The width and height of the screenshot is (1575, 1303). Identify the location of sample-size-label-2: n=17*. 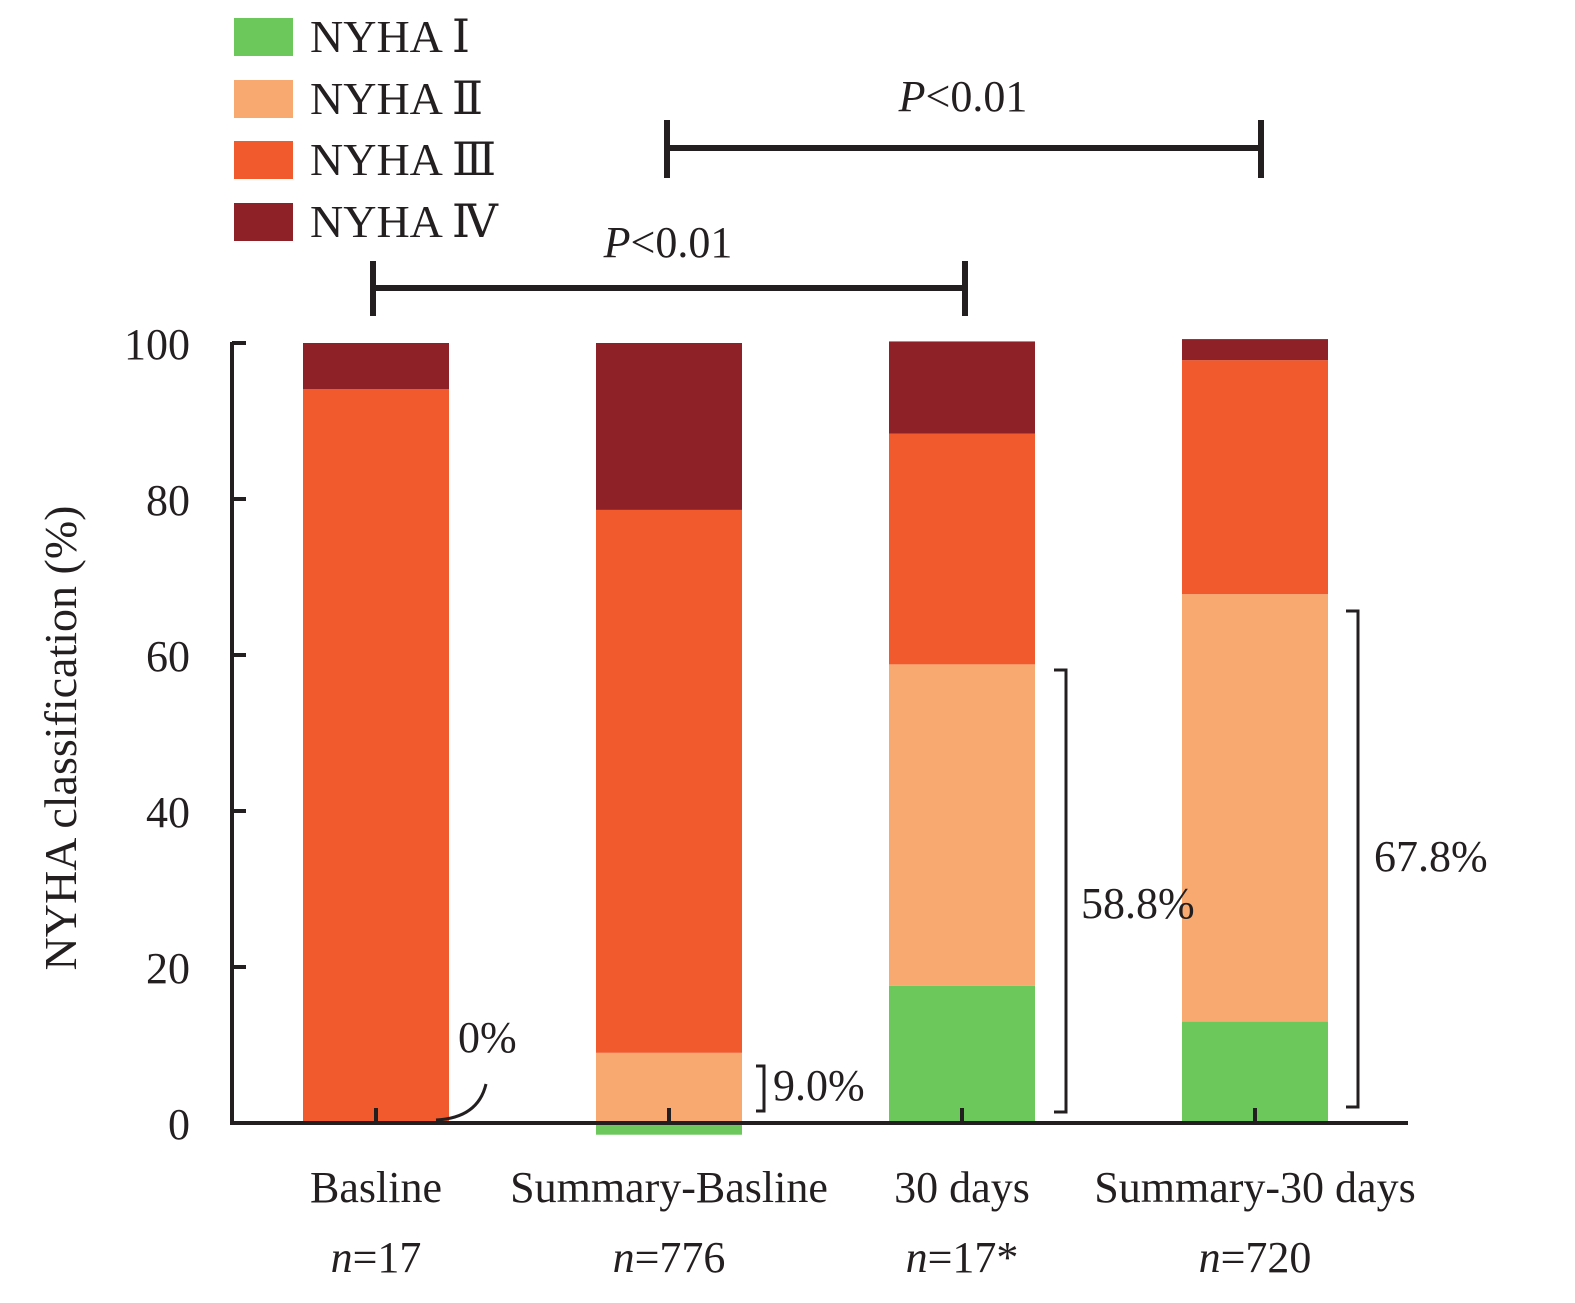
(962, 1257).